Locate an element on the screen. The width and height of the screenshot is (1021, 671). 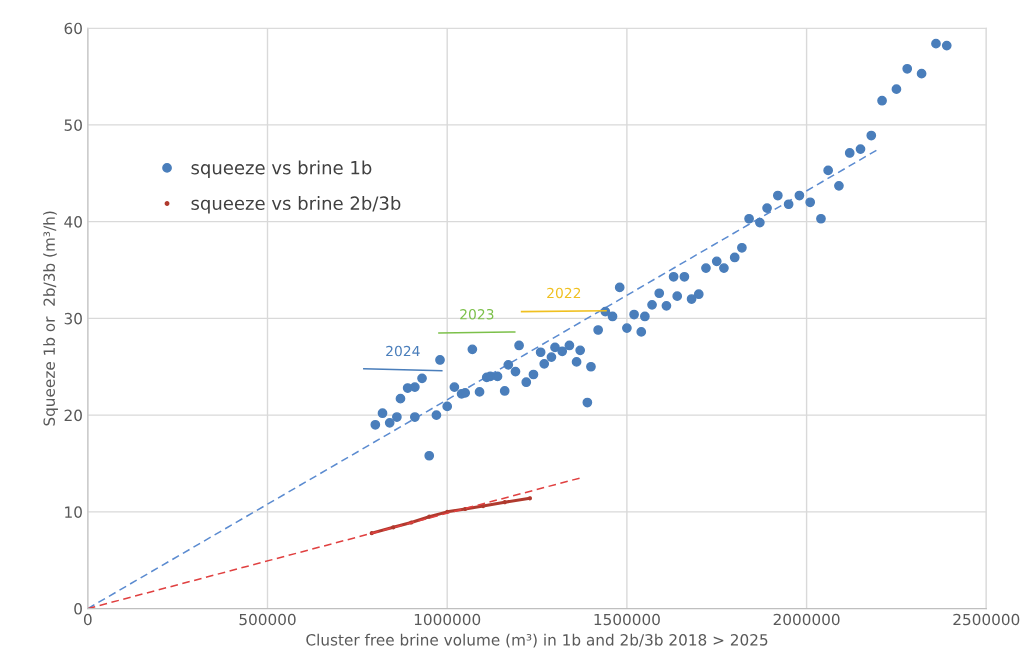
y-tick-label: 60 is located at coordinates (73, 28).